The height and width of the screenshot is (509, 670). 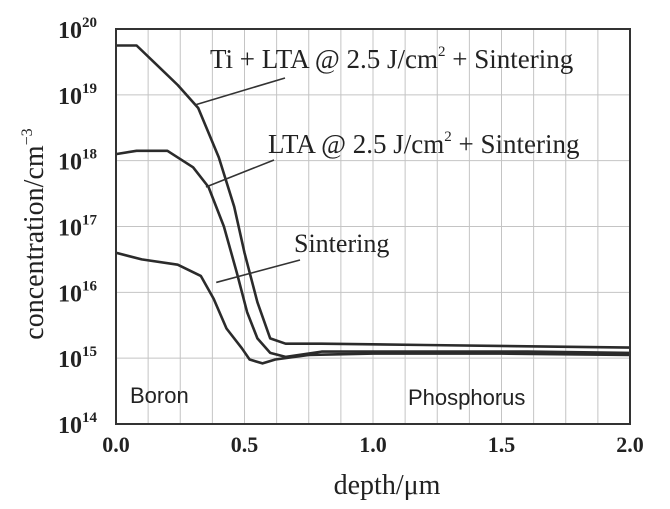 I want to click on x-tick-label: 0.0, so click(x=116, y=444).